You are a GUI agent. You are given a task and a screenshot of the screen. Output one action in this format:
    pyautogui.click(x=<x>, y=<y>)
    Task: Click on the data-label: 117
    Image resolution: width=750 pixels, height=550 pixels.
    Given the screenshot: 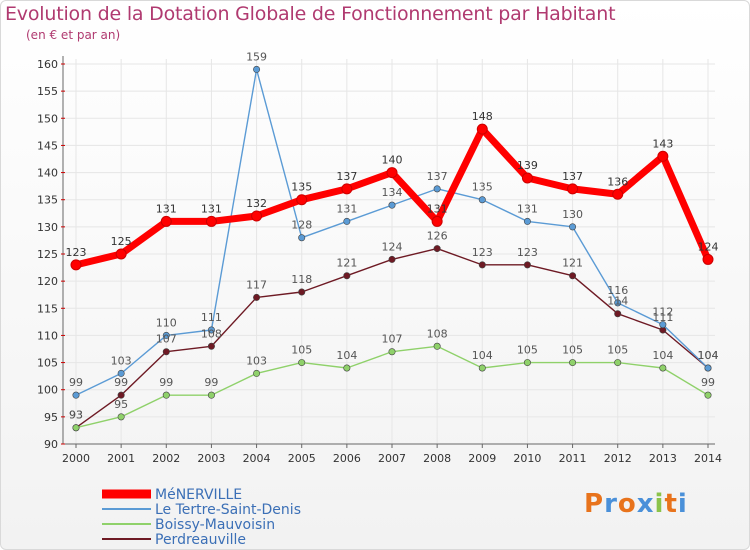 What is the action you would take?
    pyautogui.click(x=256, y=284)
    